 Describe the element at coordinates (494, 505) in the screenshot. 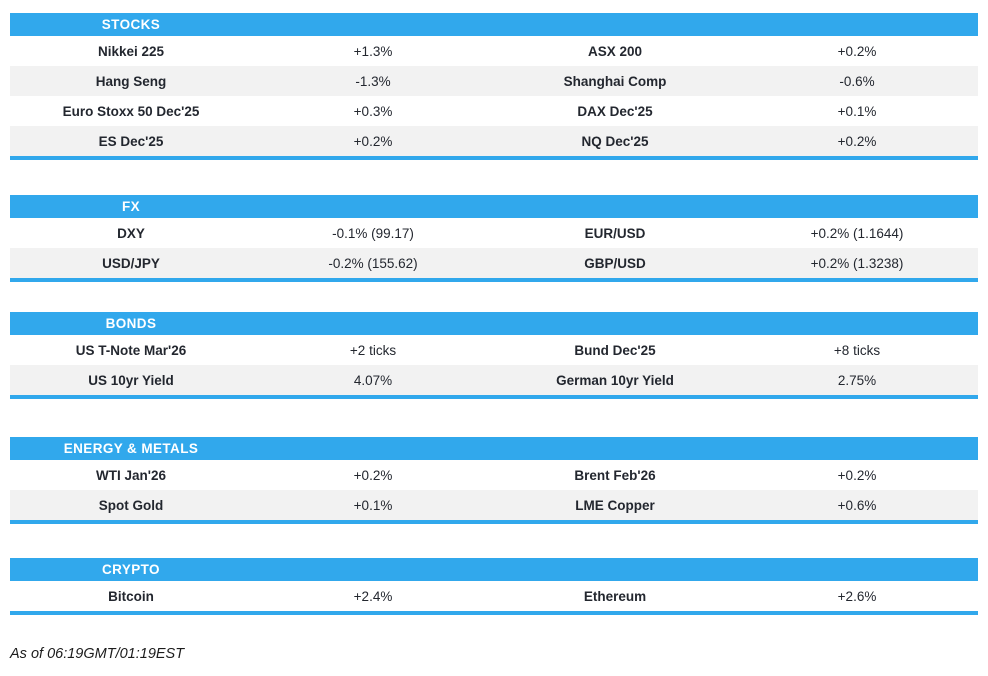

I see `table-row: Spot Gold +0.1% LME Copper +0.6%` at that location.